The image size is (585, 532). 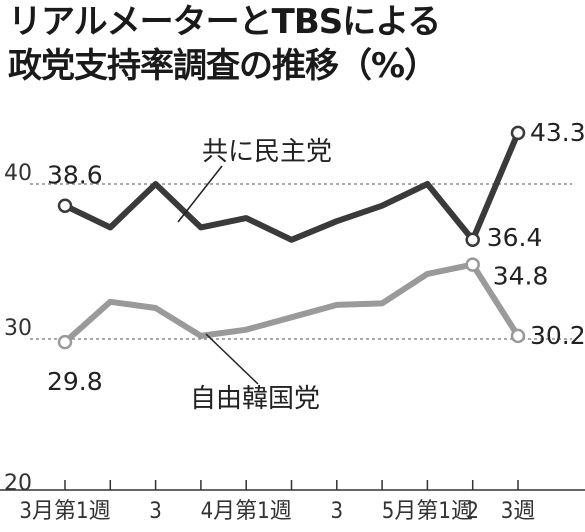 I want to click on y-axis-ticks: 40 30 20, so click(x=18, y=328).